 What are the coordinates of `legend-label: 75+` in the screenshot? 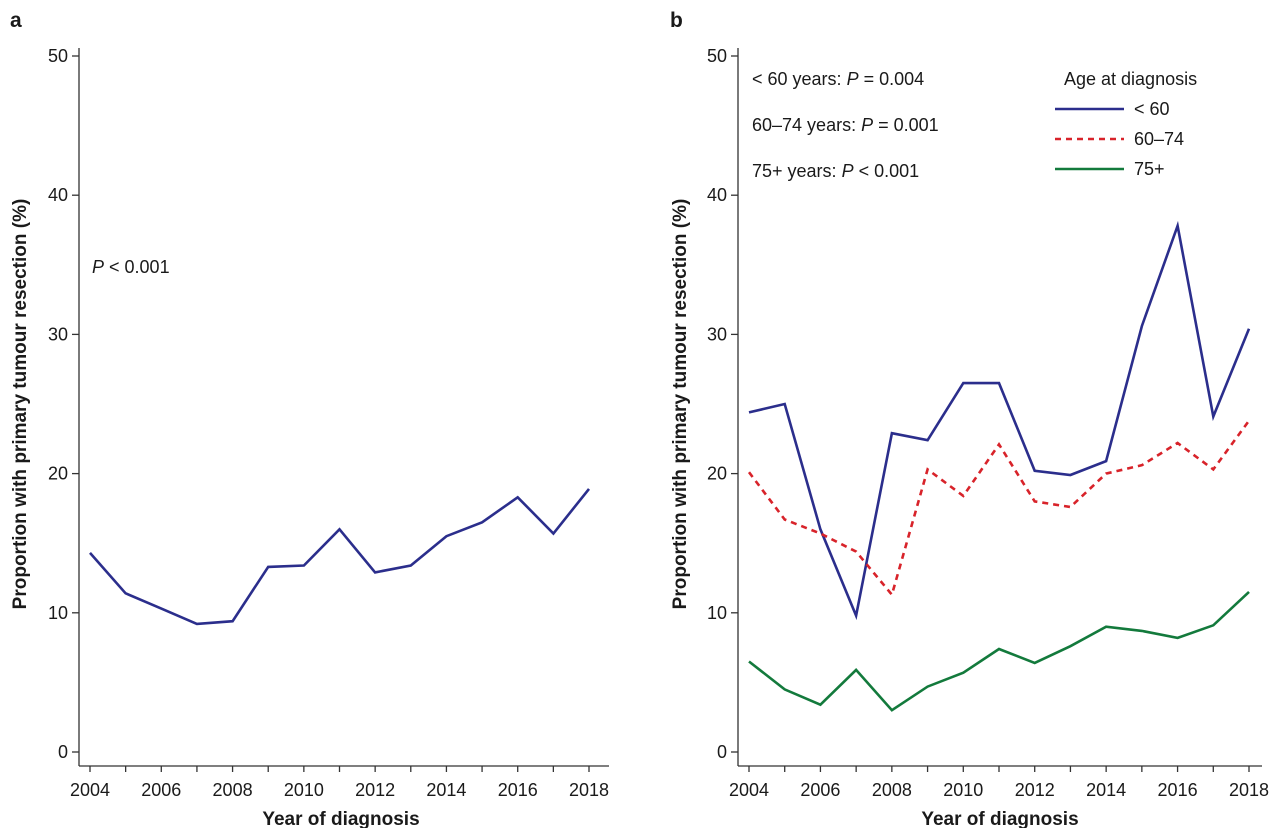 It's located at (1149, 169).